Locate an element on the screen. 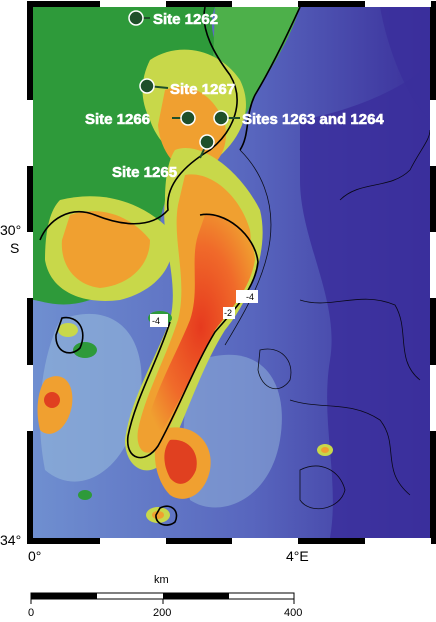 Image resolution: width=436 pixels, height=622 pixels. longitude-4e-label: 4°E is located at coordinates (297, 556).